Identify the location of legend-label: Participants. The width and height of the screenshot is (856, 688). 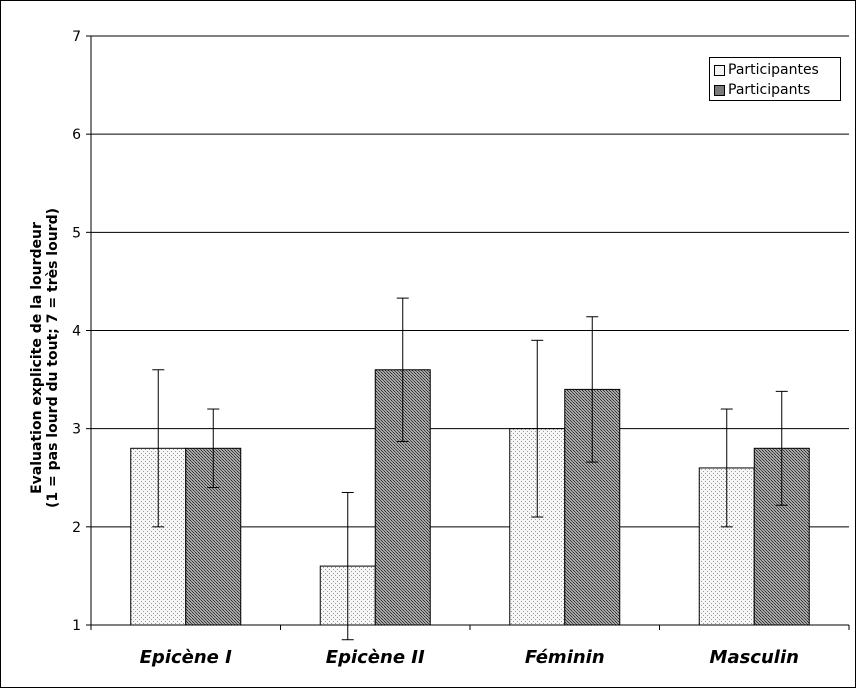
(769, 90).